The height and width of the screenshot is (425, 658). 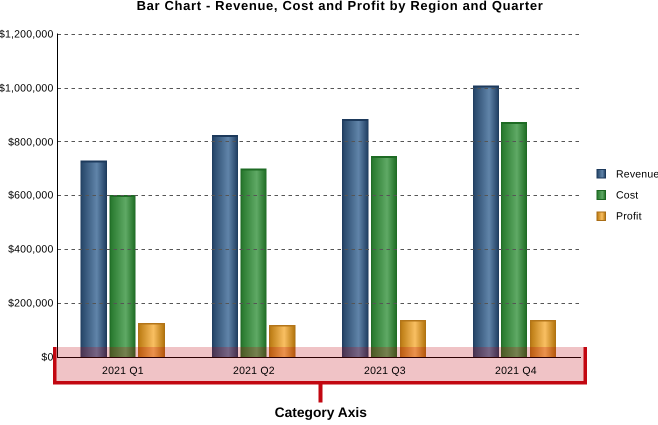 I want to click on svg-text: Profit, so click(x=629, y=217).